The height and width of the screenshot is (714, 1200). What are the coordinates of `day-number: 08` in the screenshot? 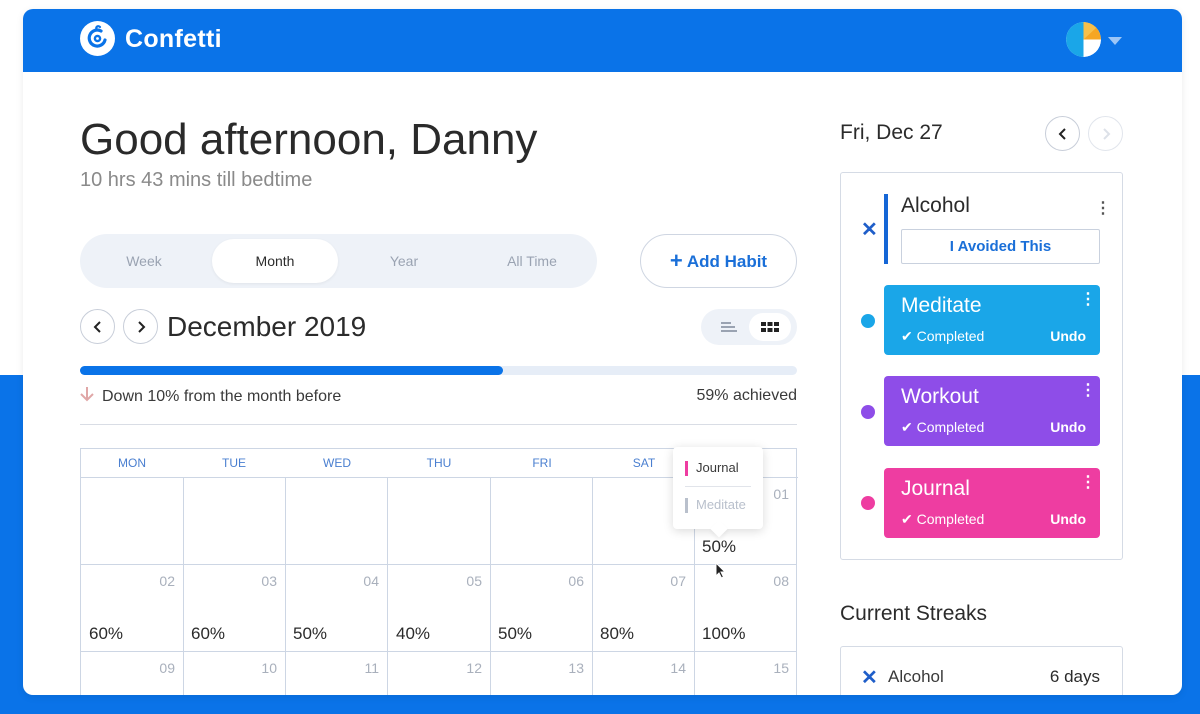 It's located at (781, 581).